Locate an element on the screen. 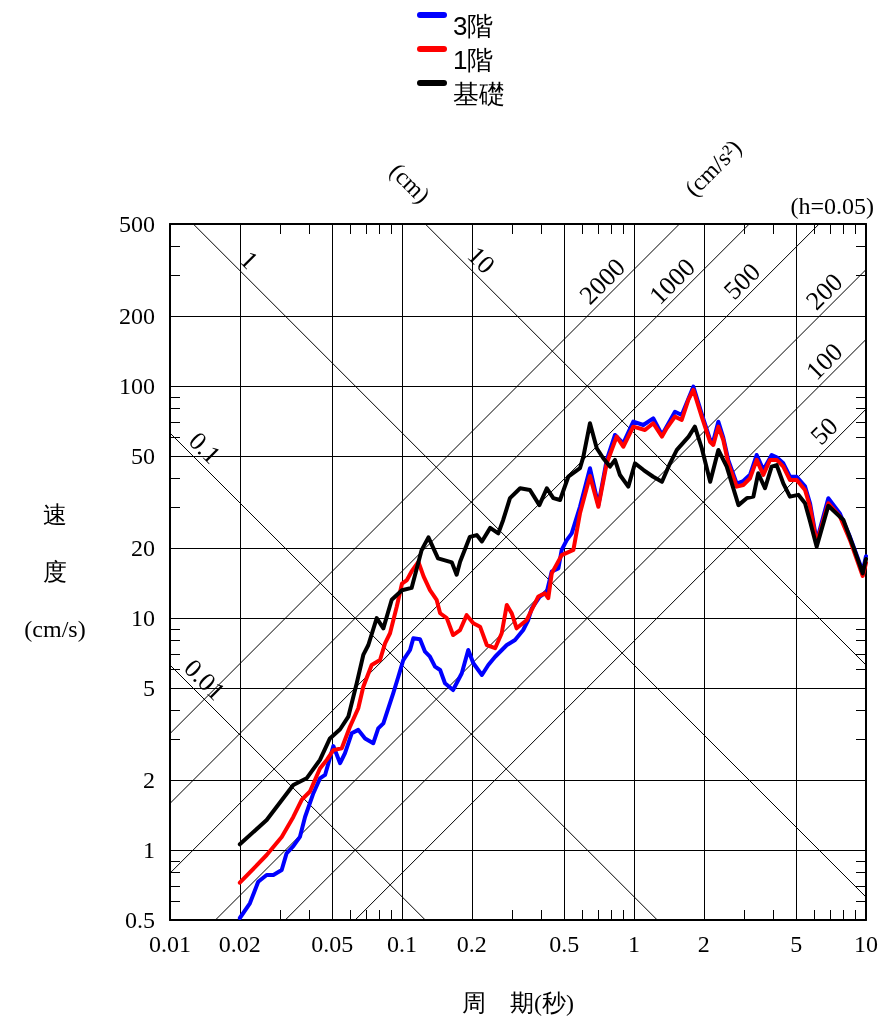 The width and height of the screenshot is (893, 1023). y-tick-label: 5 is located at coordinates (149, 688).